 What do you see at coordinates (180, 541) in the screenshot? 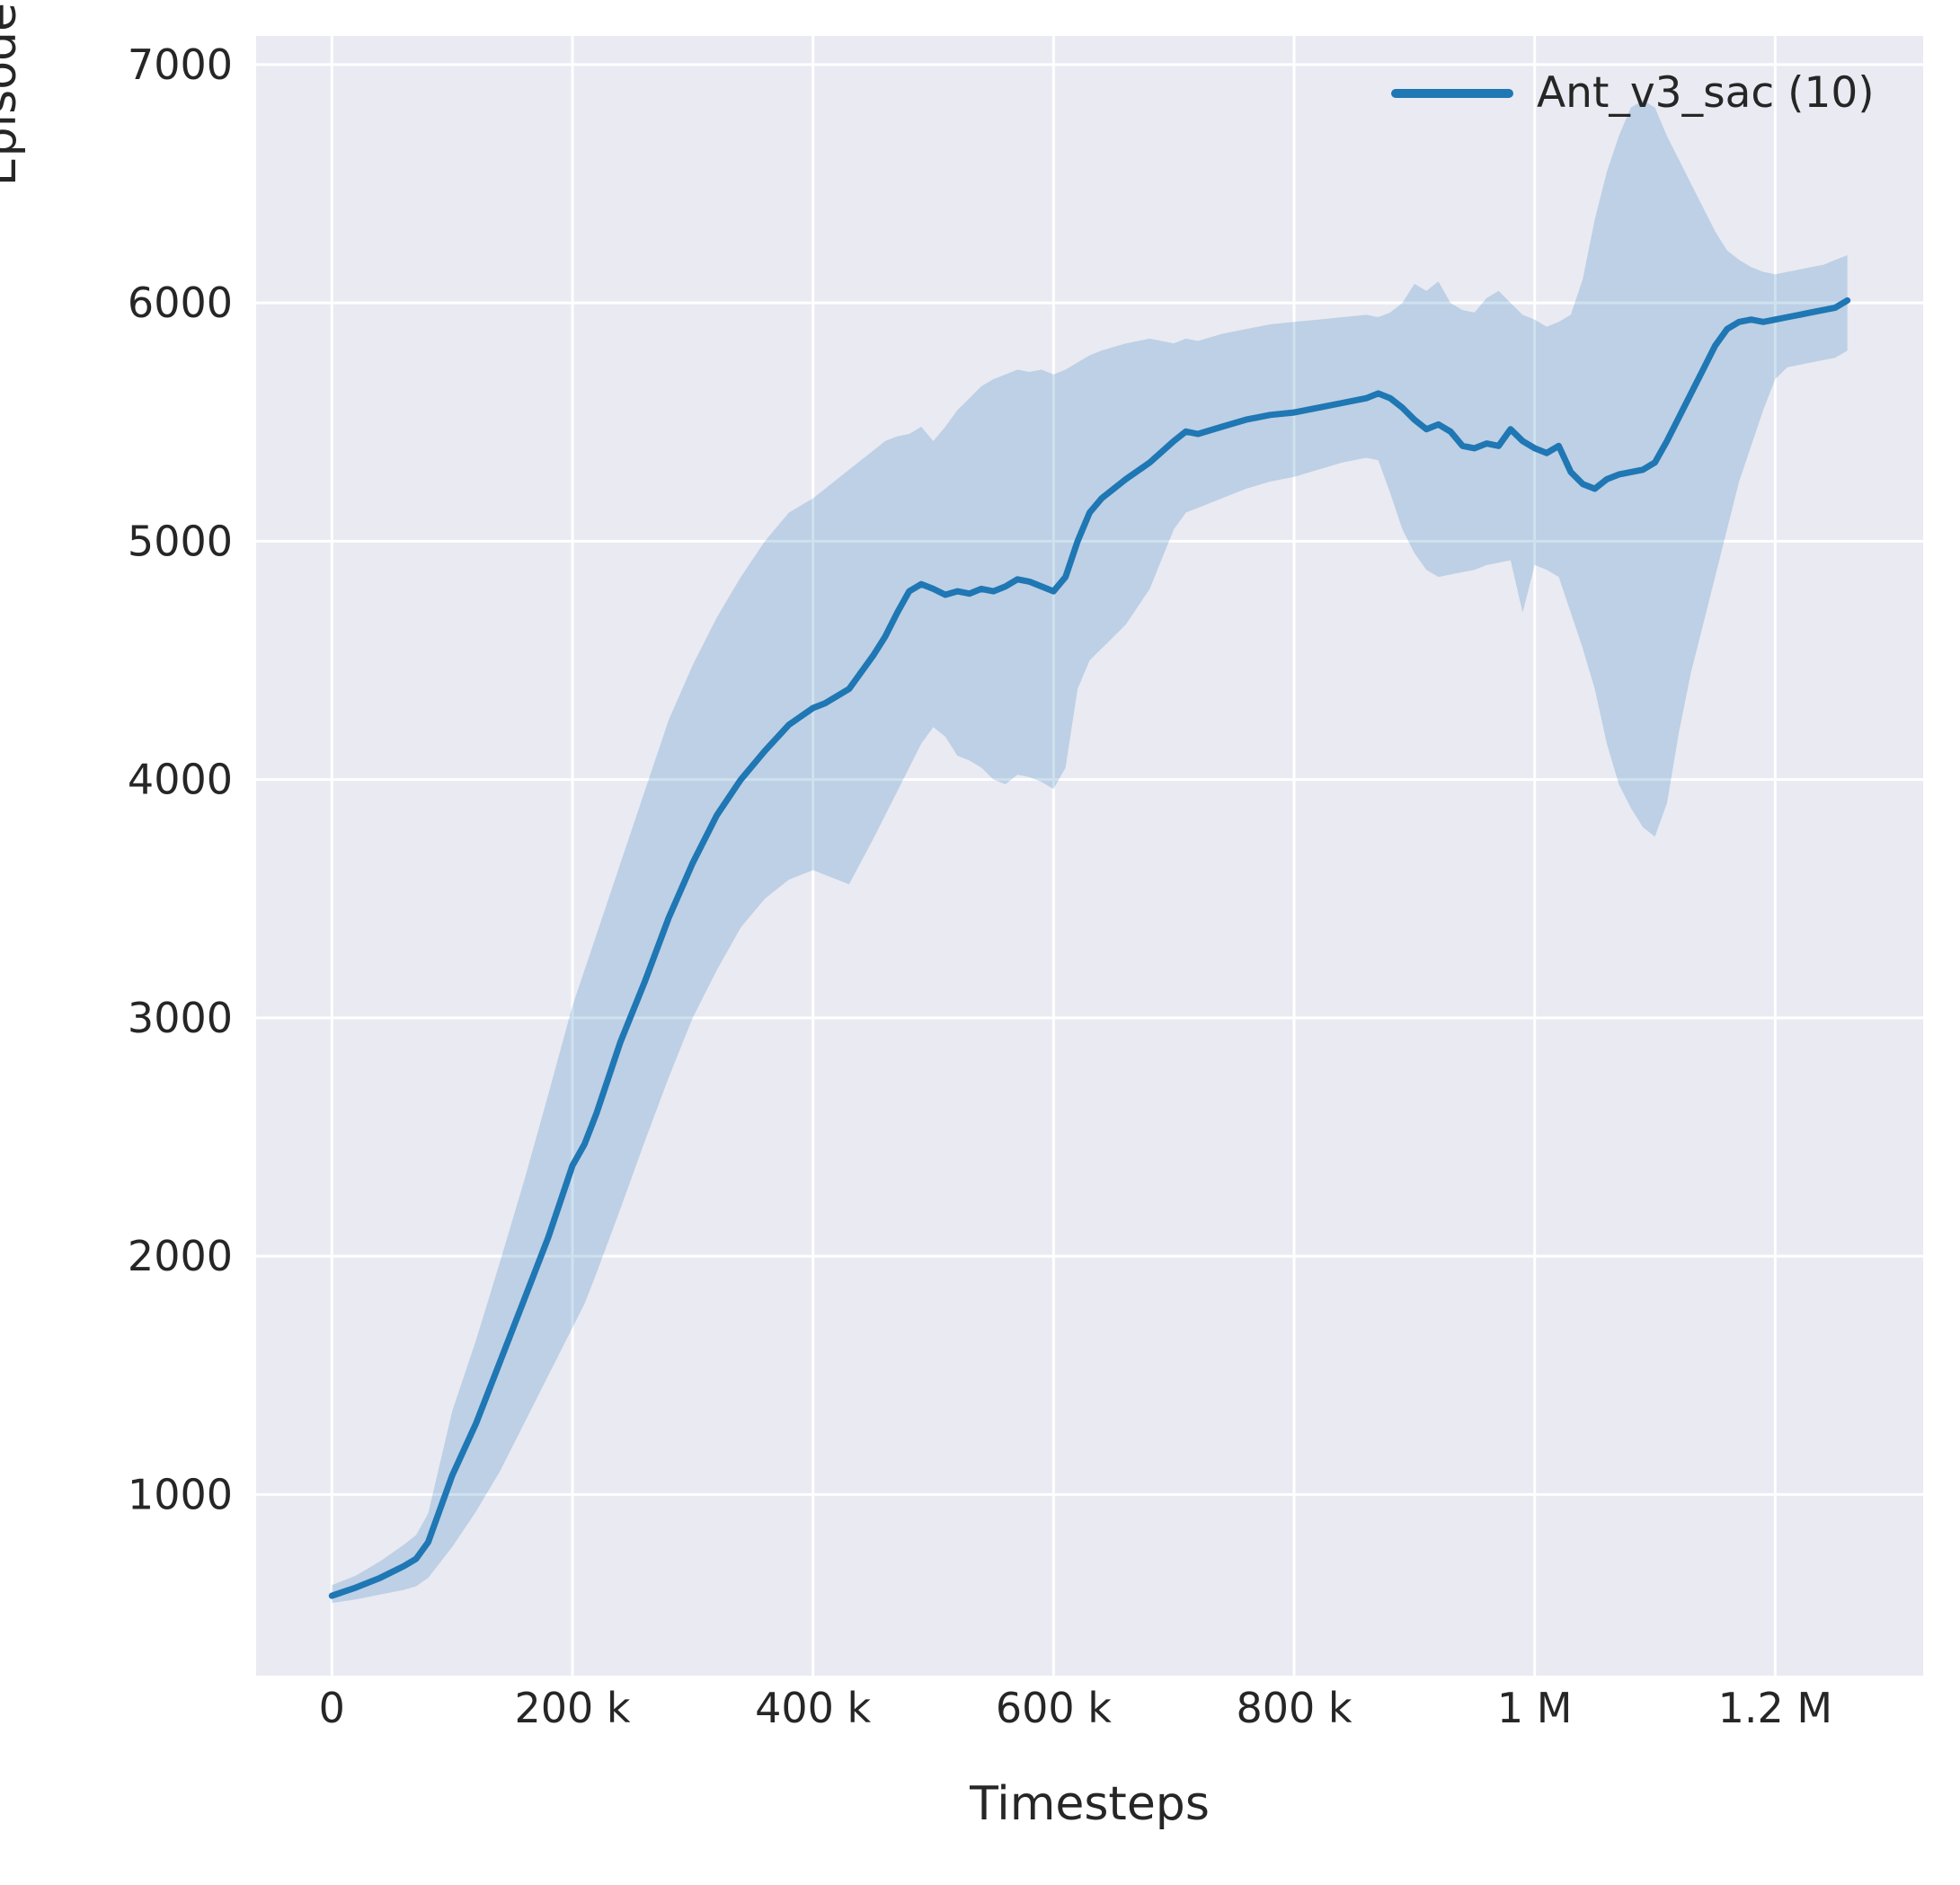
I see `y-tick-label: 5000` at bounding box center [180, 541].